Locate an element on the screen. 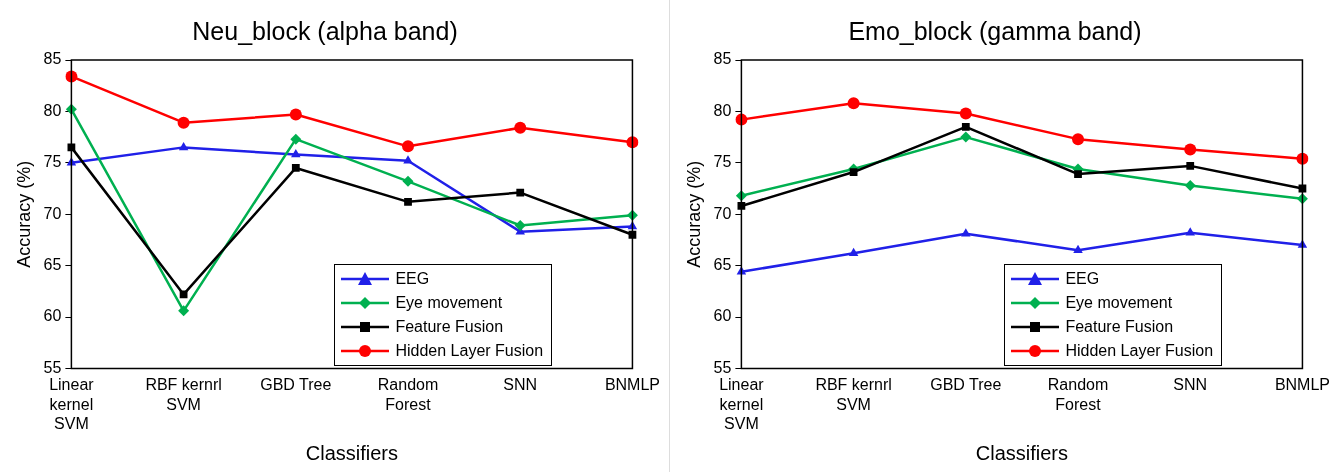  chart-title: Emo_block (gamma band) is located at coordinates (995, 30).